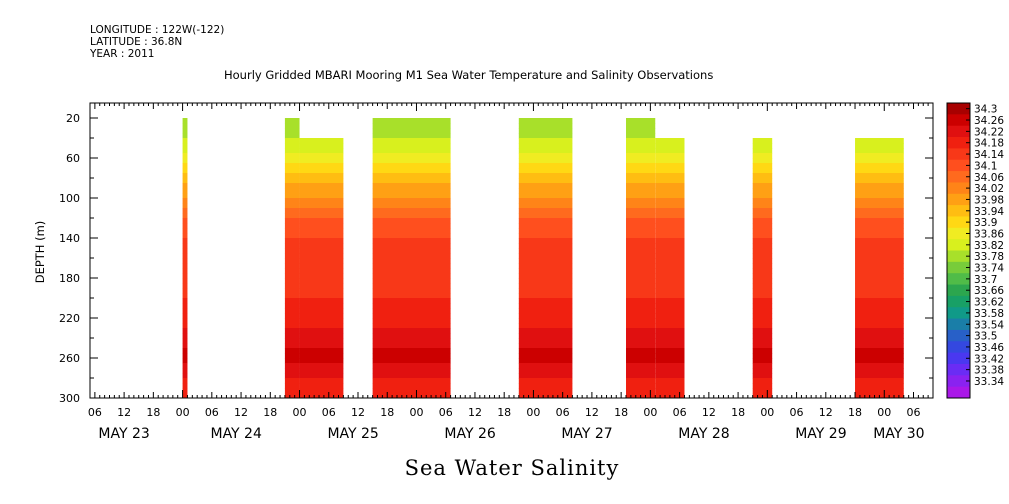  Describe the element at coordinates (69, 358) in the screenshot. I see `y-tick-label: 260` at that location.